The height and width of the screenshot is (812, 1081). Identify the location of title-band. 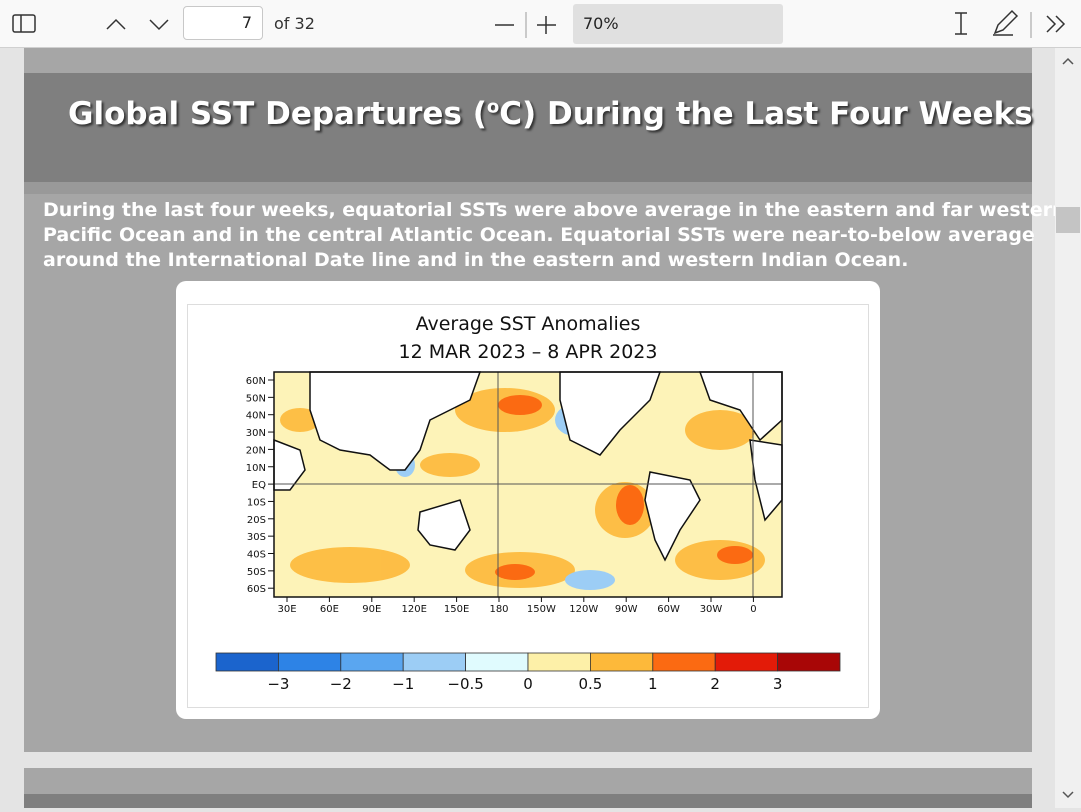
(528, 127).